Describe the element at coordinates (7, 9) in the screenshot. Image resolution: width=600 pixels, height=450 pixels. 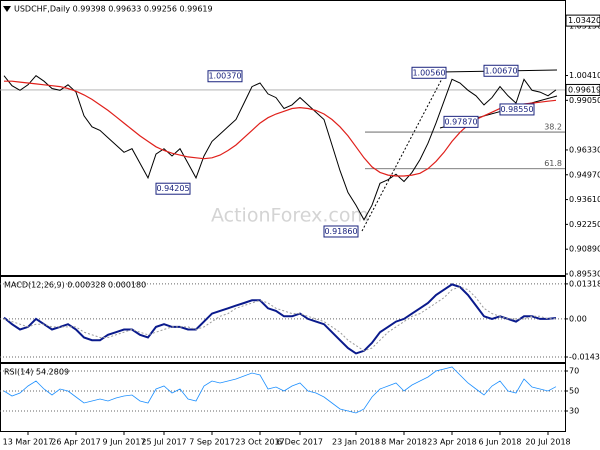
I see `title-arrow` at that location.